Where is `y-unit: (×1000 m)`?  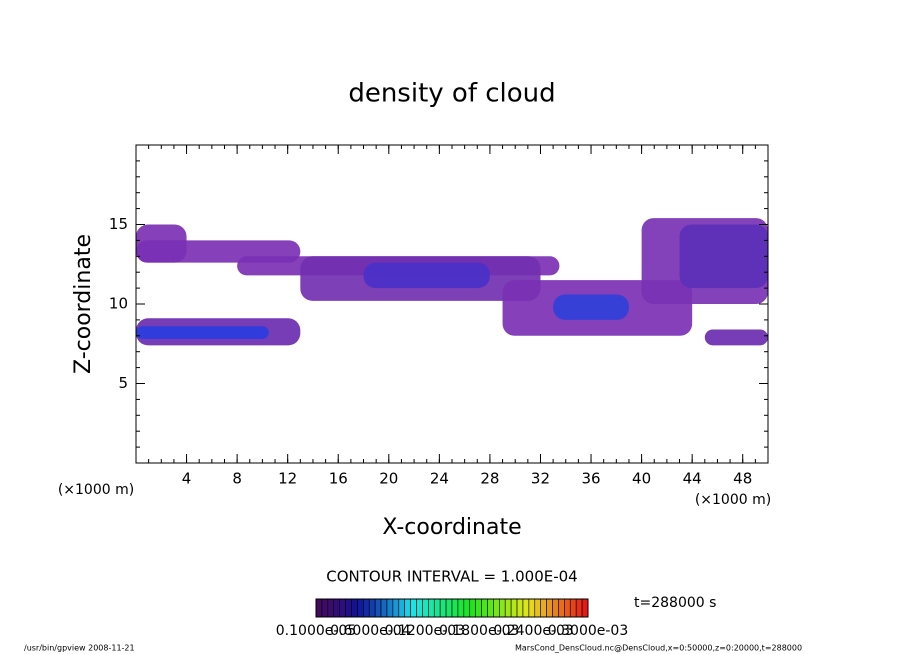
y-unit: (×1000 m) is located at coordinates (96, 490).